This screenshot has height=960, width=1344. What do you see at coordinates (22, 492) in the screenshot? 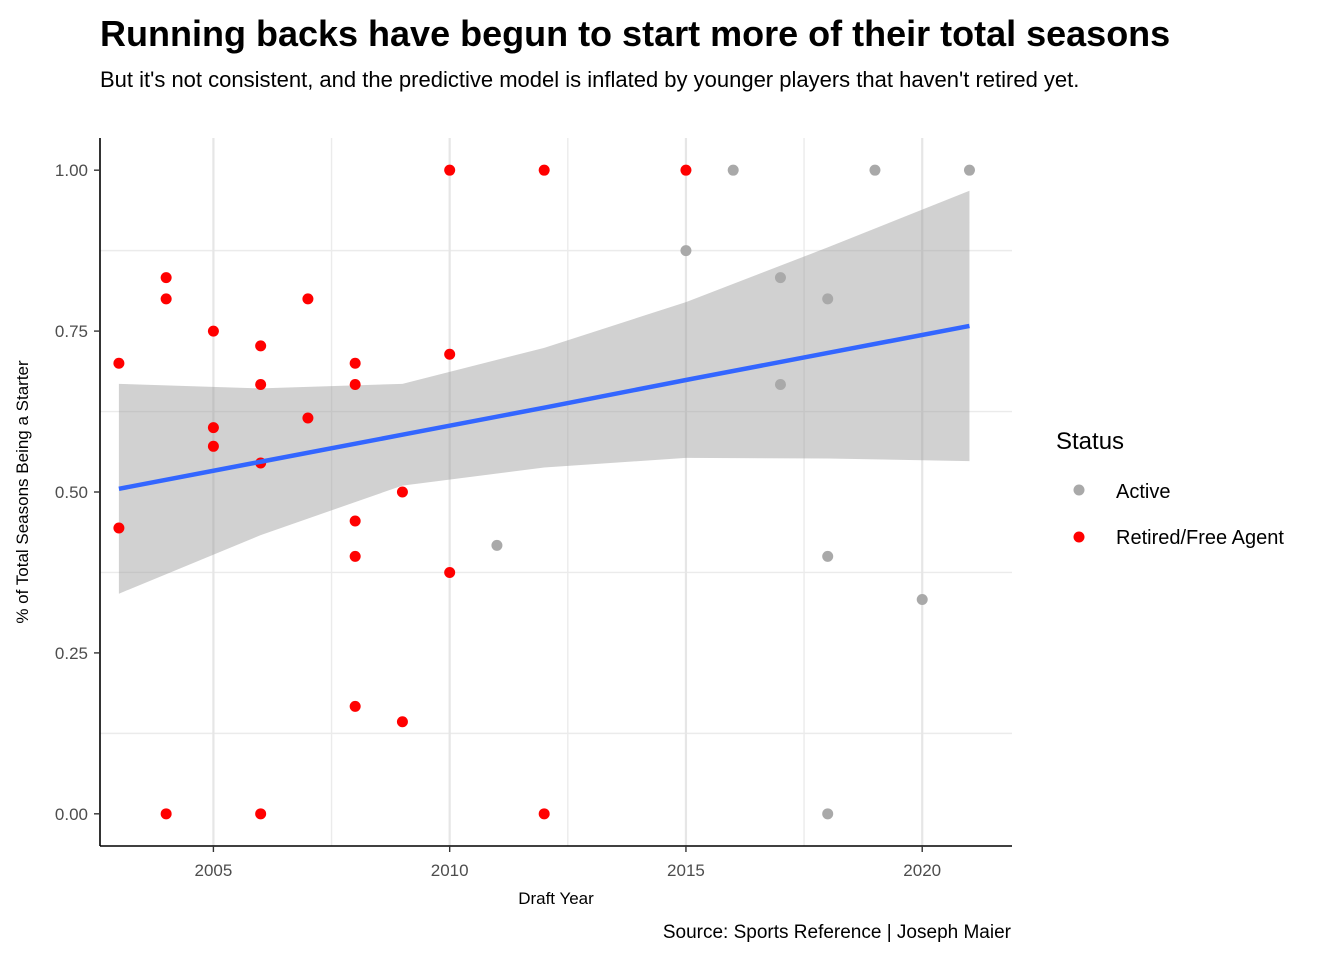
I see `y-axis-title: % of Total Seasons Being a Starter` at bounding box center [22, 492].